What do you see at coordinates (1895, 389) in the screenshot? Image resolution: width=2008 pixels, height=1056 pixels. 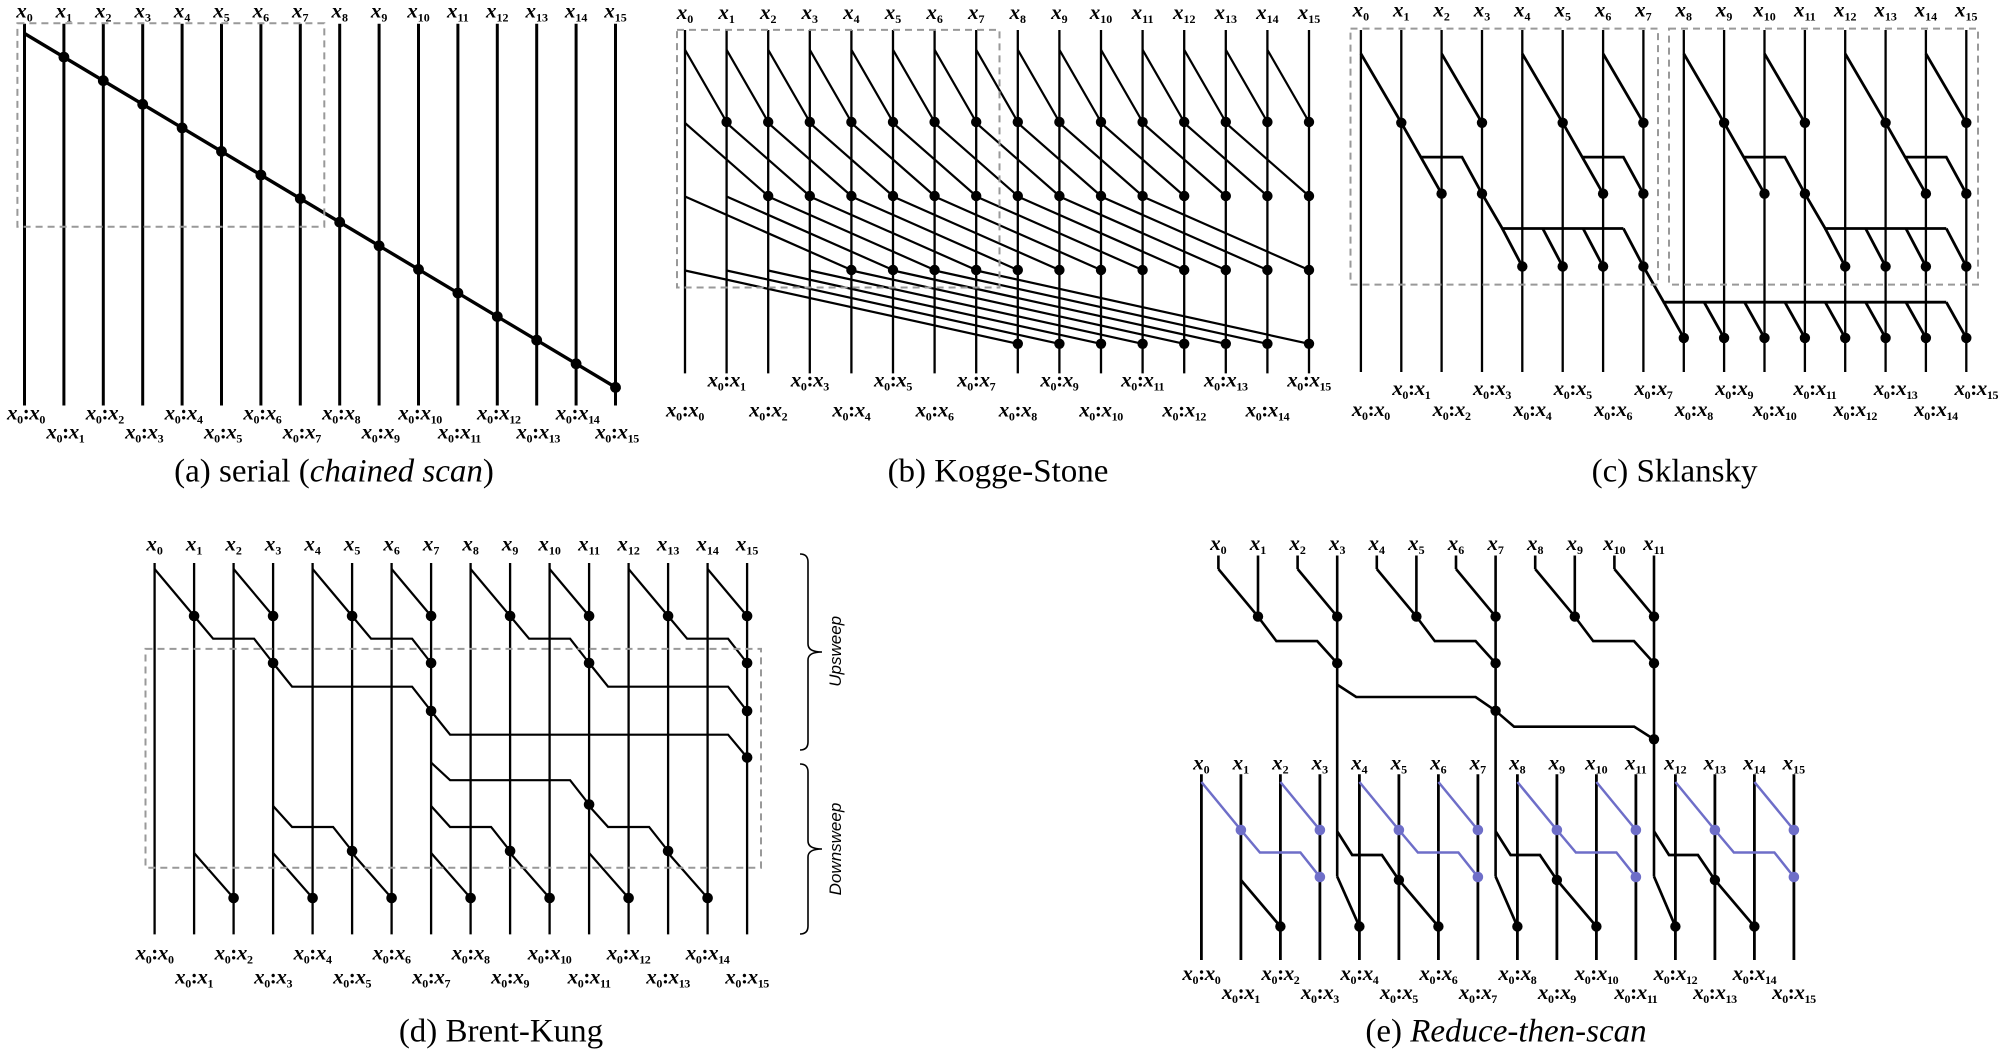 I see `svg-text: x0:x13` at bounding box center [1895, 389].